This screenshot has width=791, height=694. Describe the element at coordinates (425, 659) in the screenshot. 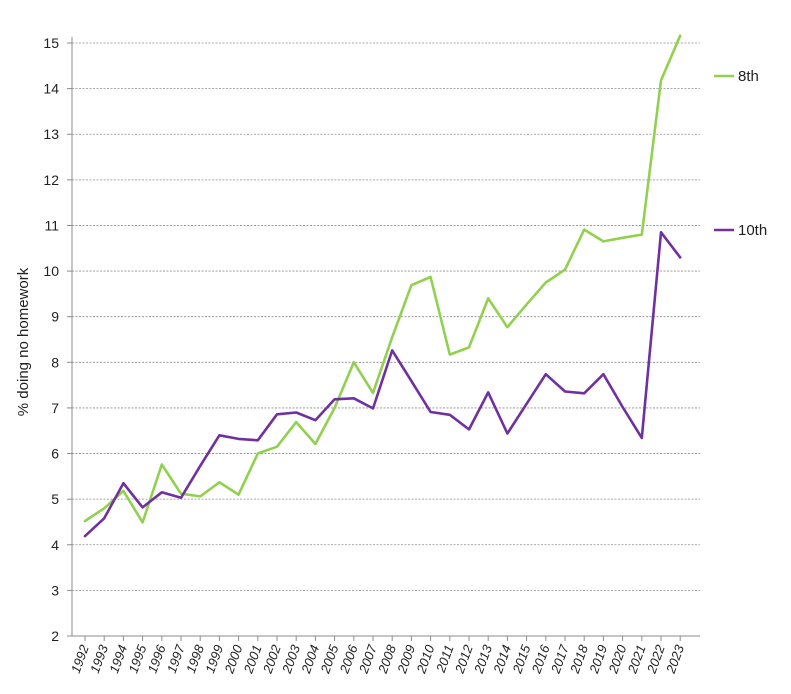

I see `x-tick-label-2010: 2010` at that location.